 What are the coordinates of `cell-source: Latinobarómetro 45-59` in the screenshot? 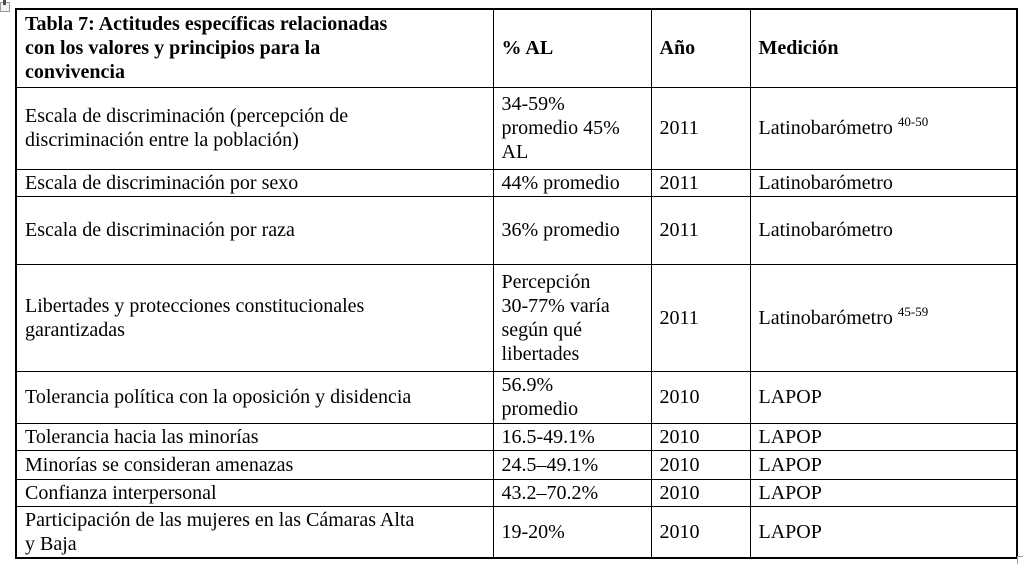 It's located at (883, 317).